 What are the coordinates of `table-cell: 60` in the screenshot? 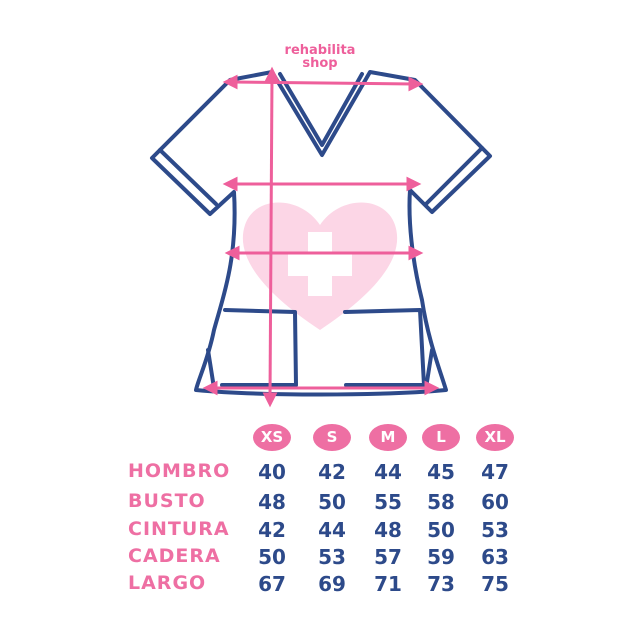 It's located at (495, 502).